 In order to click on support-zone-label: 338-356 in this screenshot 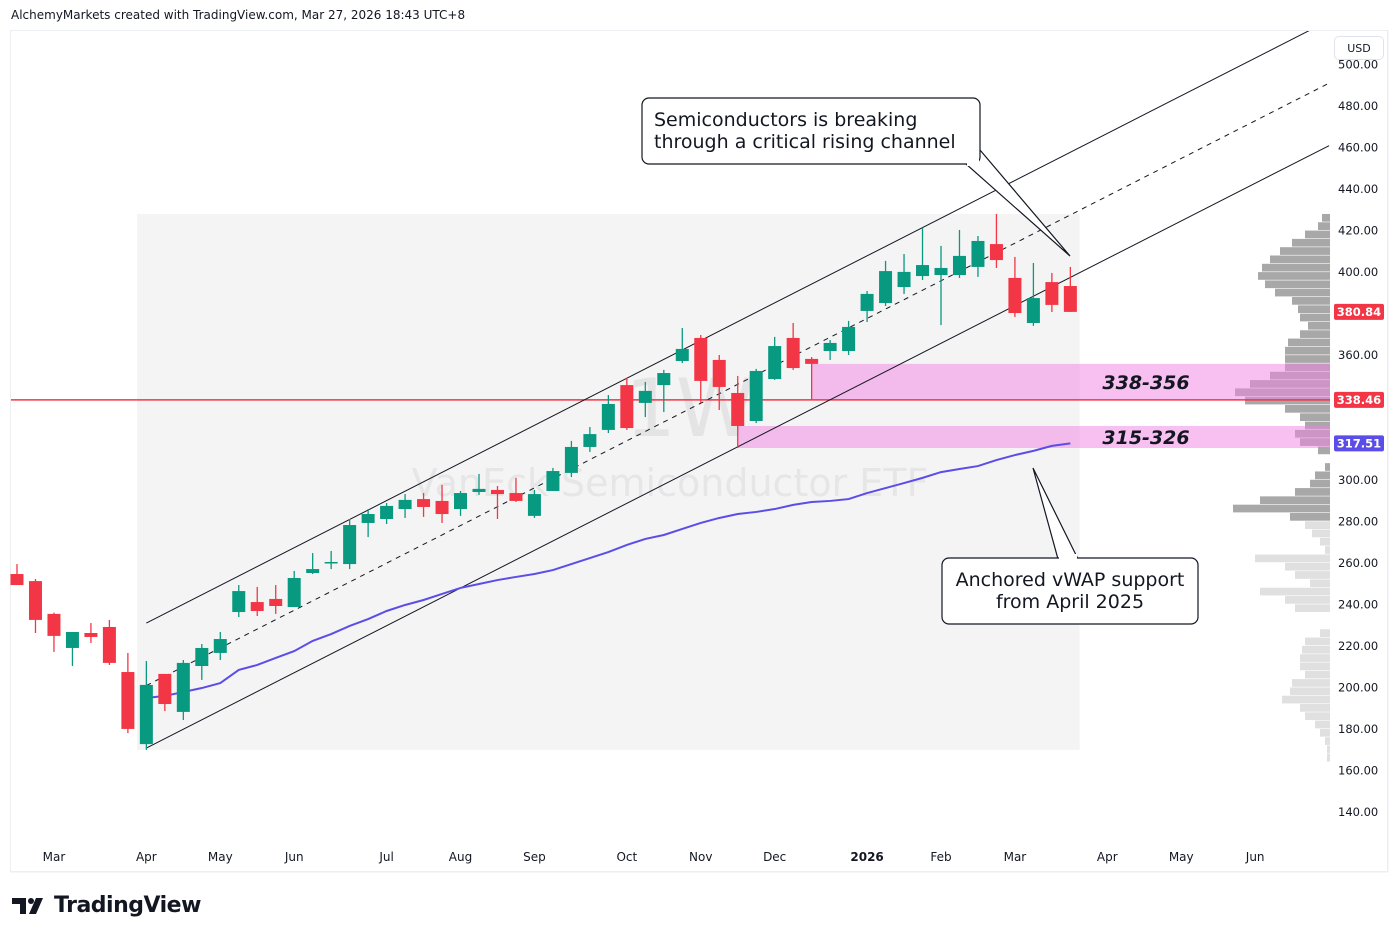, I will do `click(1145, 383)`.